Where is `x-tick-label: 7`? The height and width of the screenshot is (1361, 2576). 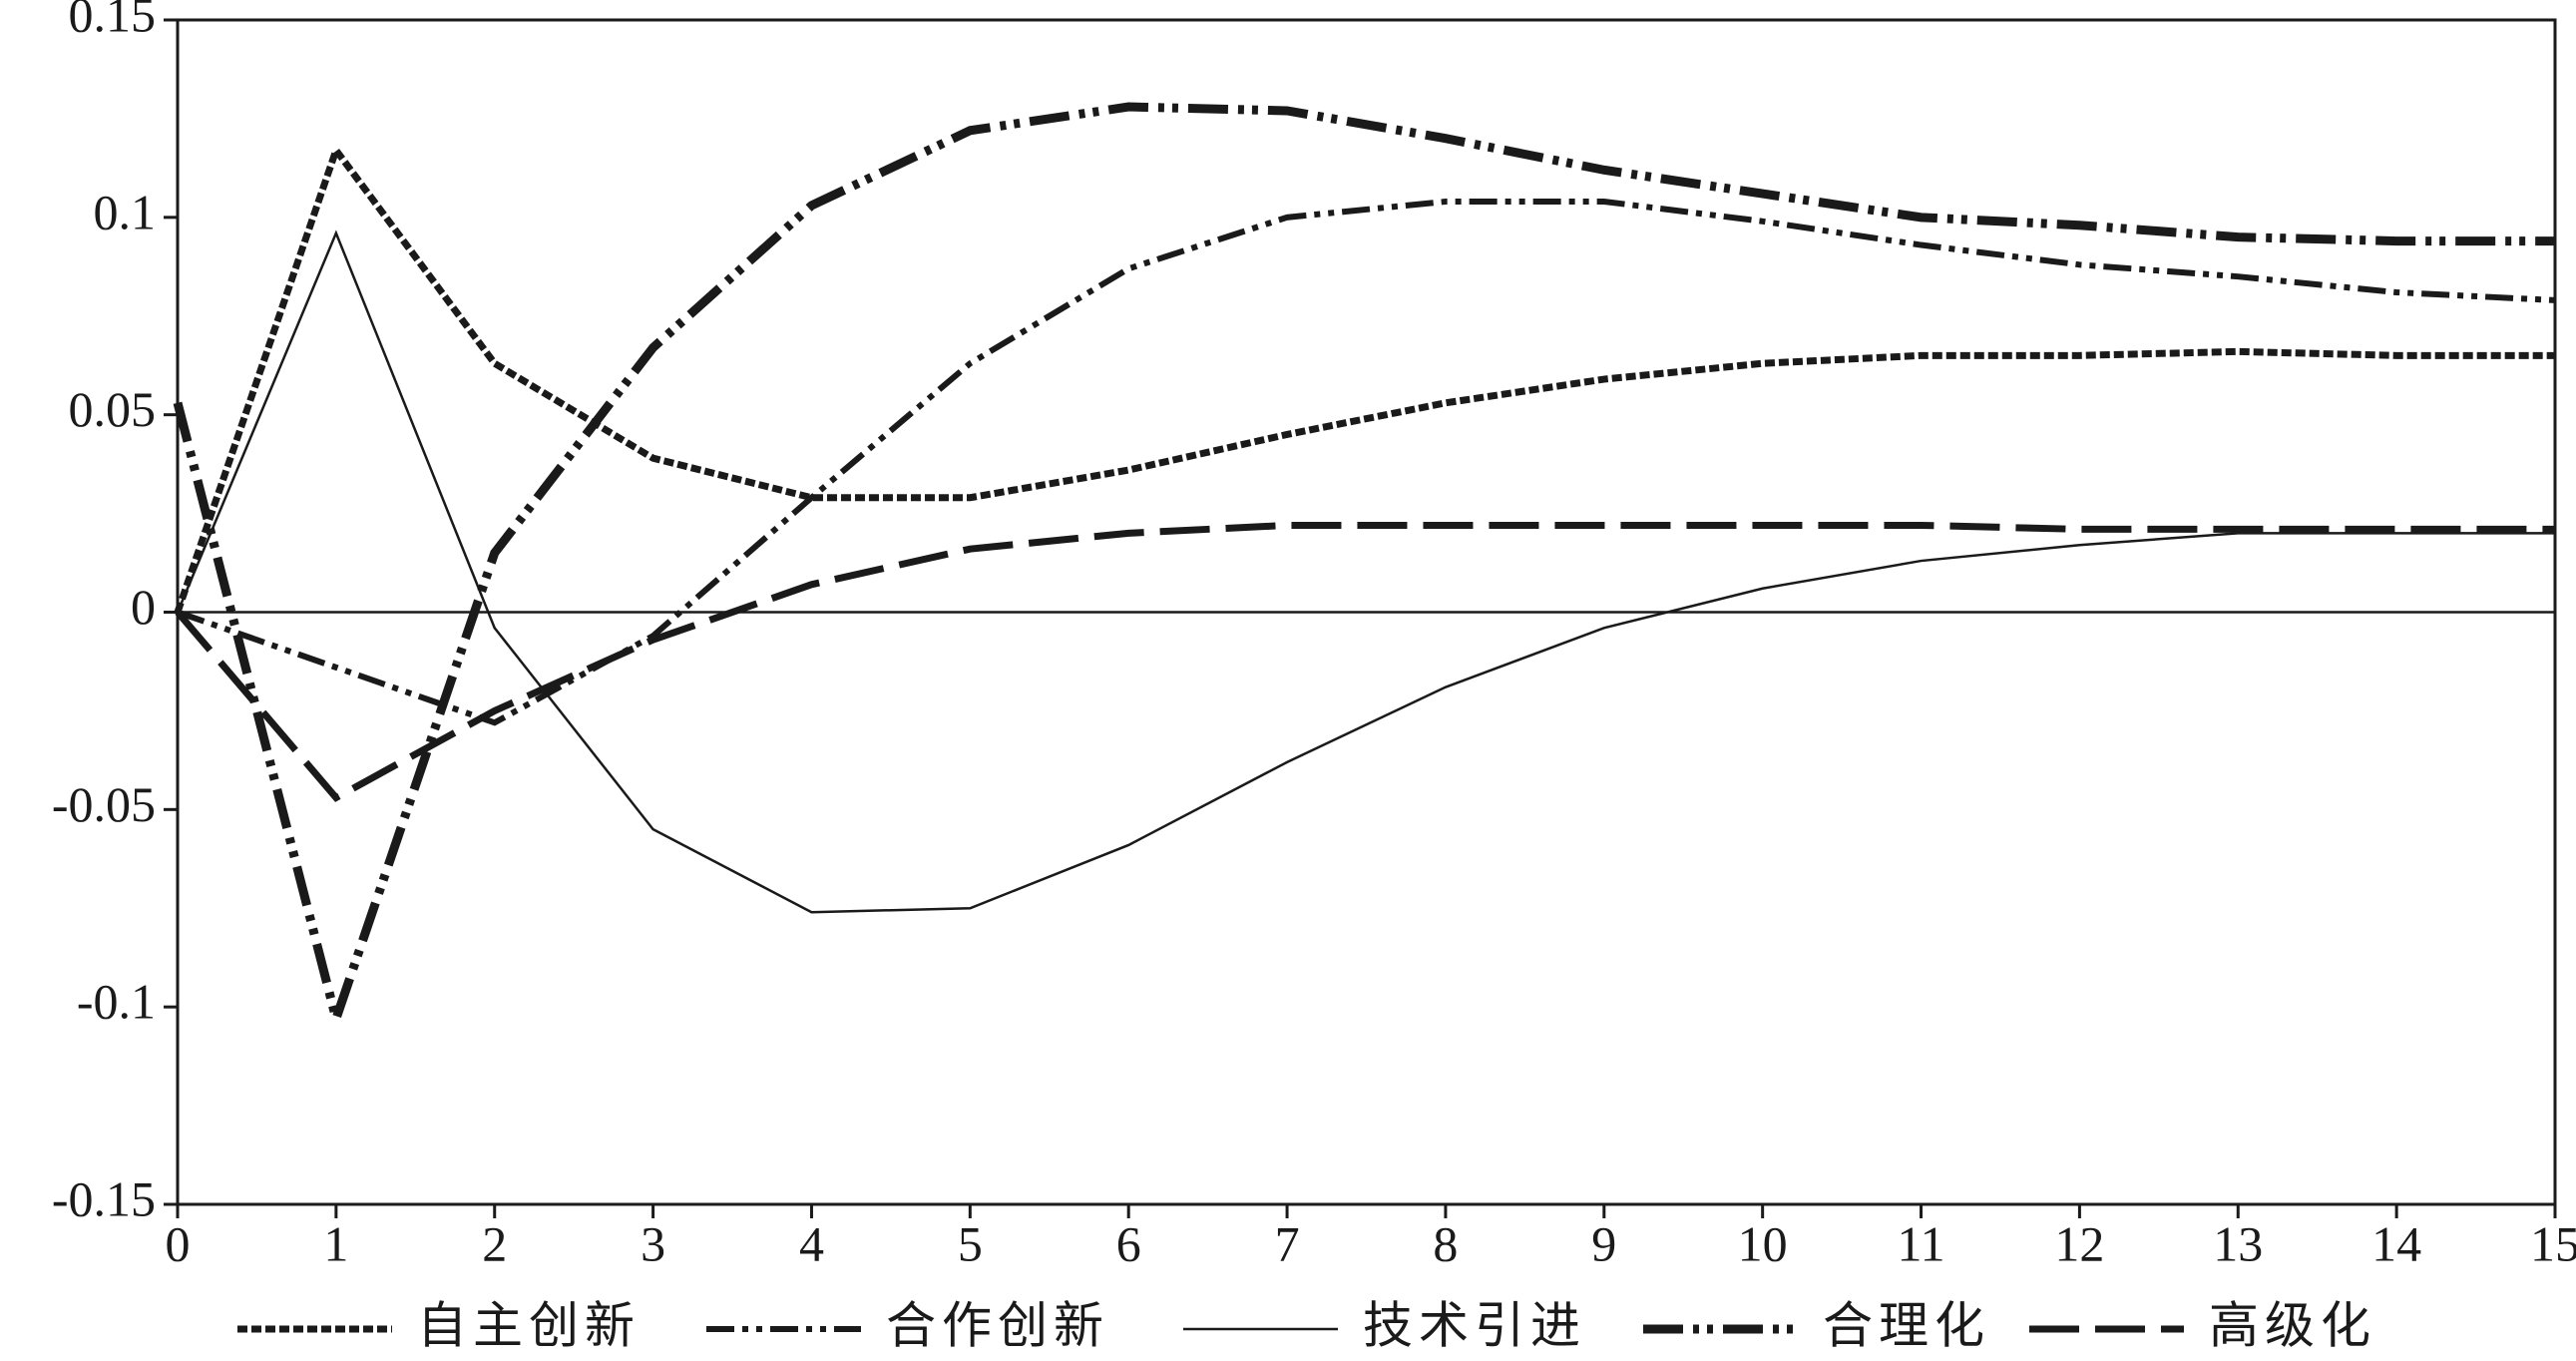
x-tick-label: 7 is located at coordinates (1287, 1243).